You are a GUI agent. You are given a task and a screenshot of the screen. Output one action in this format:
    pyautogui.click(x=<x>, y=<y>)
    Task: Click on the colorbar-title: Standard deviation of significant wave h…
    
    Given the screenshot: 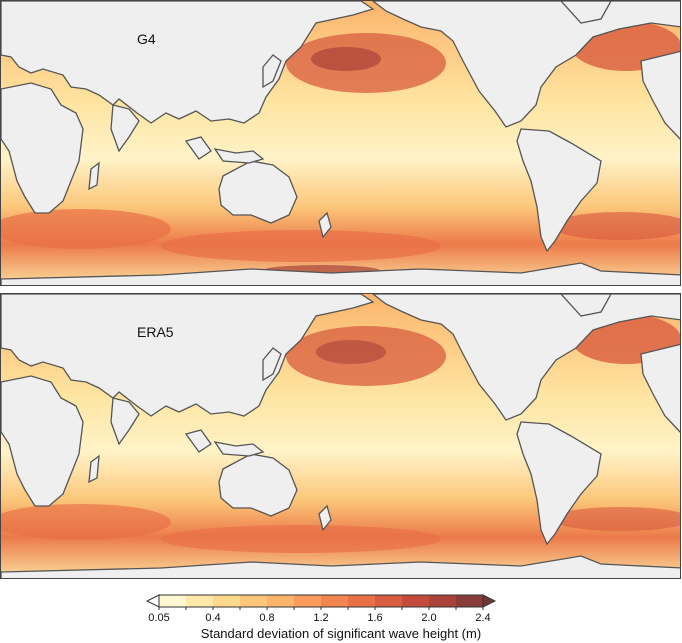 What is the action you would take?
    pyautogui.click(x=341, y=633)
    